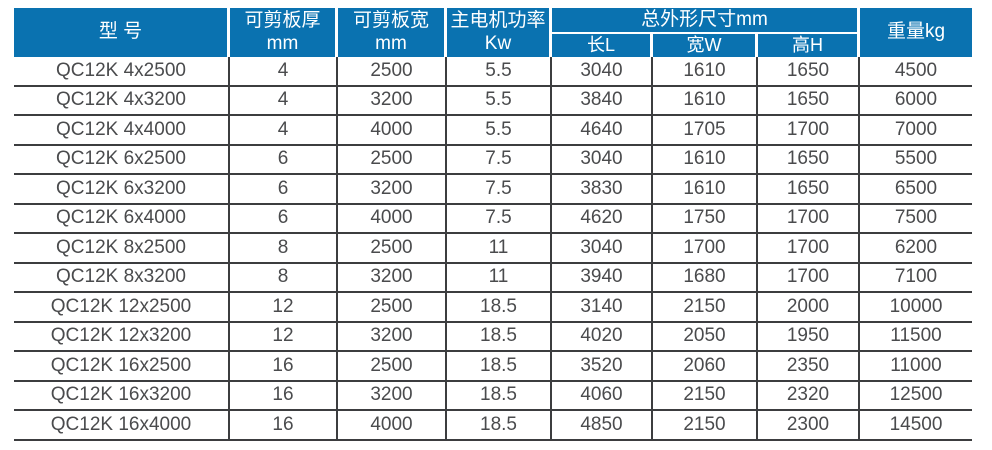 The height and width of the screenshot is (450, 992). What do you see at coordinates (916, 249) in the screenshot?
I see `value-cell: 6200` at bounding box center [916, 249].